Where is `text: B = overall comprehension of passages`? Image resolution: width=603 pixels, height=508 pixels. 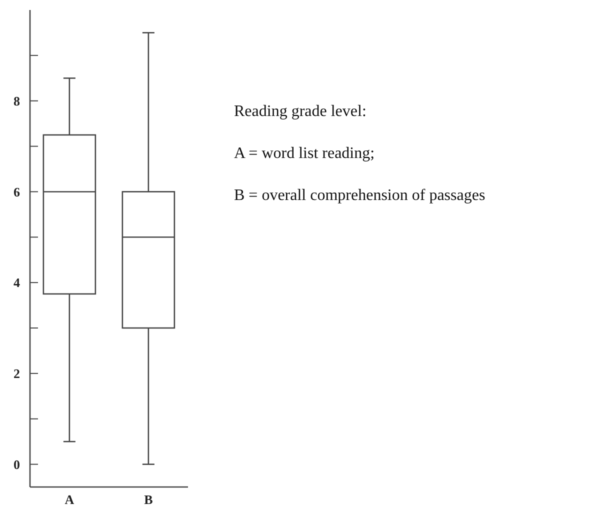 text: B = overall comprehension of passages is located at coordinates (360, 196).